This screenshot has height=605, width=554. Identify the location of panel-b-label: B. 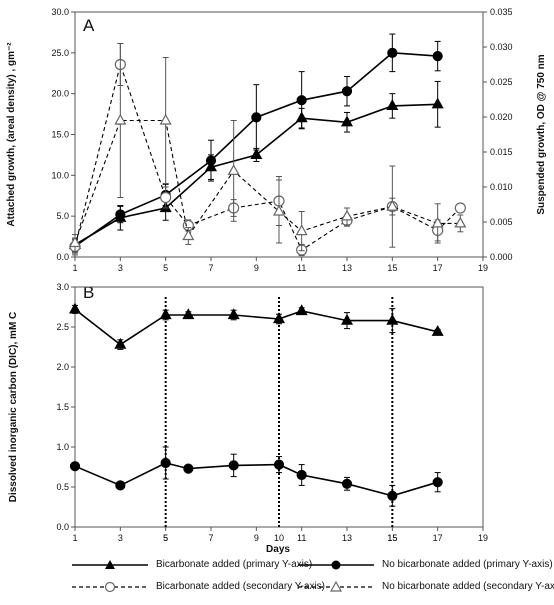
(88, 292).